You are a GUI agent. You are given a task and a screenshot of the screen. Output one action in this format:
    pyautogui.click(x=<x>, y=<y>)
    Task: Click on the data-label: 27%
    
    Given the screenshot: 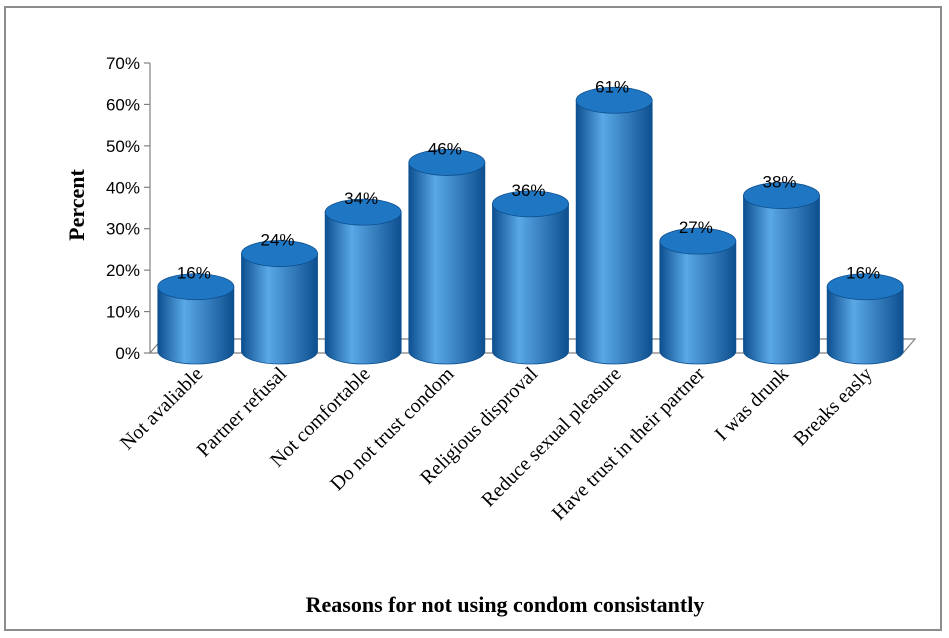 What is the action you would take?
    pyautogui.click(x=696, y=227)
    